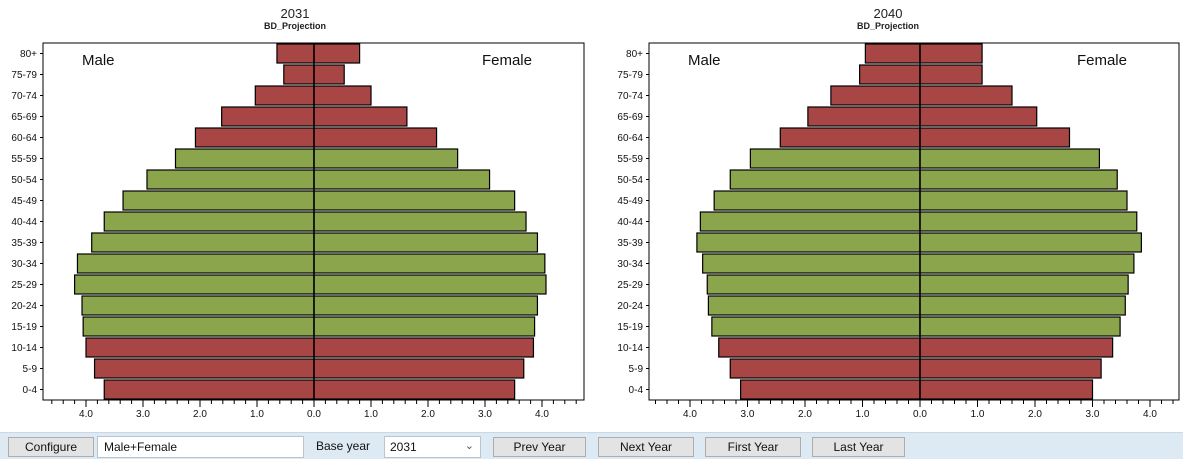 The image size is (1183, 459). I want to click on base-year-label: Base year, so click(343, 446).